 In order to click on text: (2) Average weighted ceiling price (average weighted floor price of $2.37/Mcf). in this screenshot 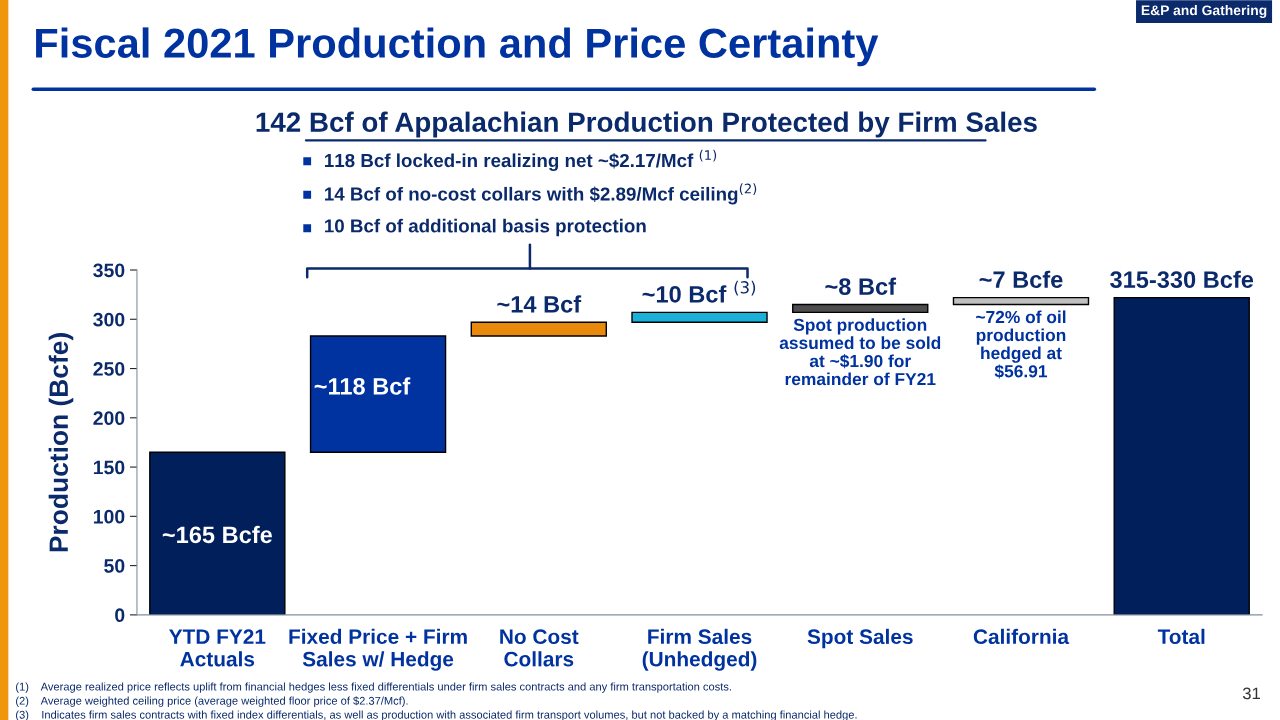, I will do `click(212, 701)`.